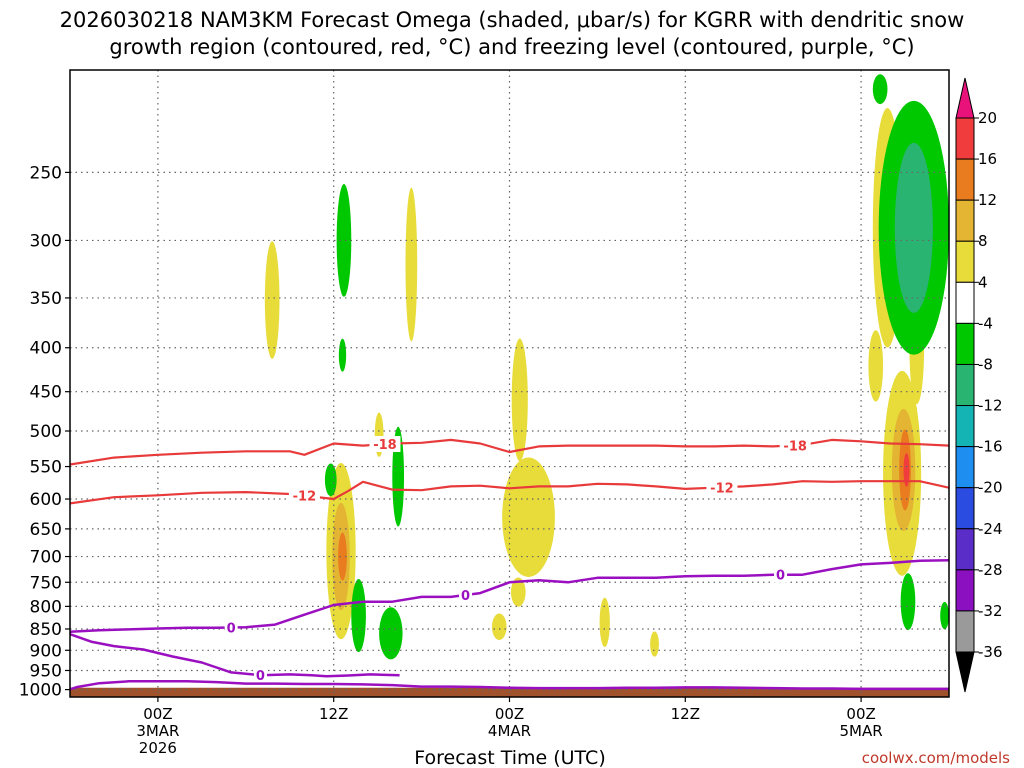 The width and height of the screenshot is (1024, 768). What do you see at coordinates (46, 630) in the screenshot?
I see `y-tick-label-850: 850` at bounding box center [46, 630].